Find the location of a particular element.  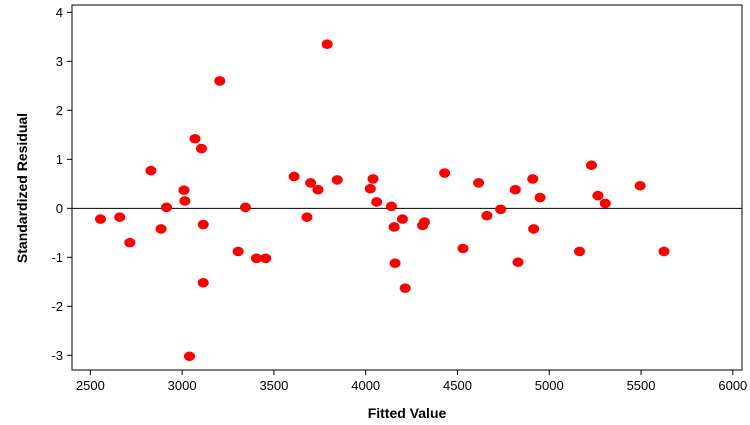

y-axis-title: Standardized Residual is located at coordinates (22, 188).